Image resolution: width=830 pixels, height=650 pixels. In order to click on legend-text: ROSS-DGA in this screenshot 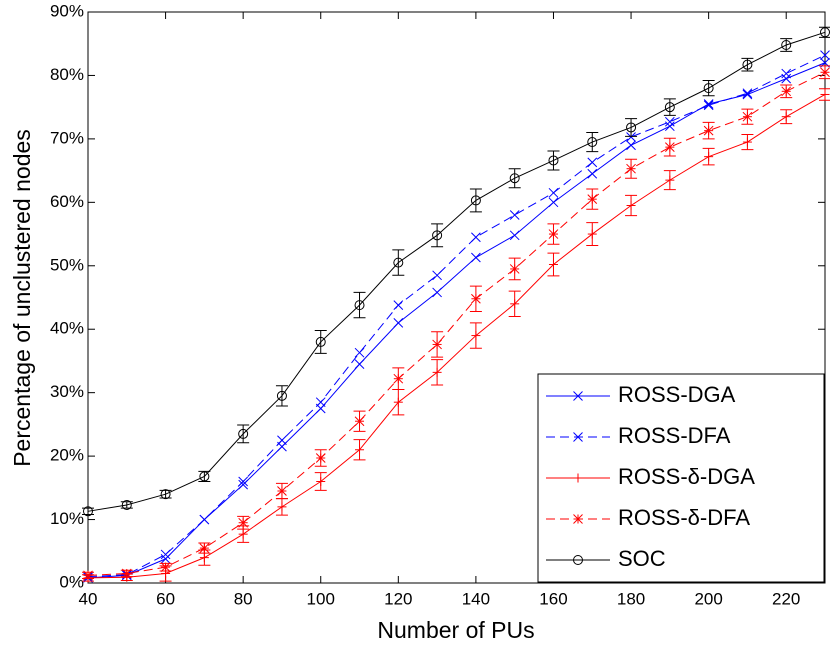, I will do `click(677, 394)`.